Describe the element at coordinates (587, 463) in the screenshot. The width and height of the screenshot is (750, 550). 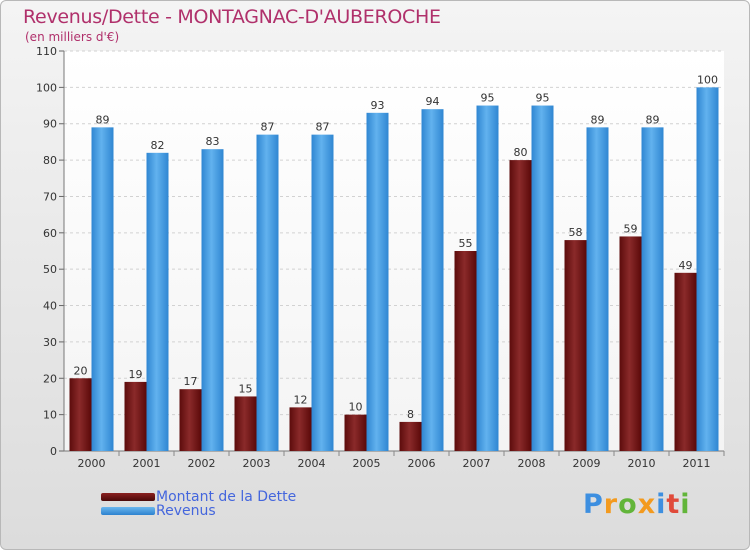
I see `x-tick-label: 2009` at that location.